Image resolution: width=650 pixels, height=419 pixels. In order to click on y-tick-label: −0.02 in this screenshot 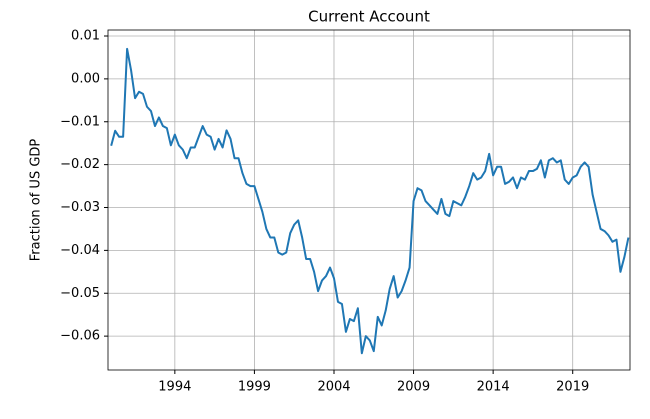, I will do `click(80, 164)`.